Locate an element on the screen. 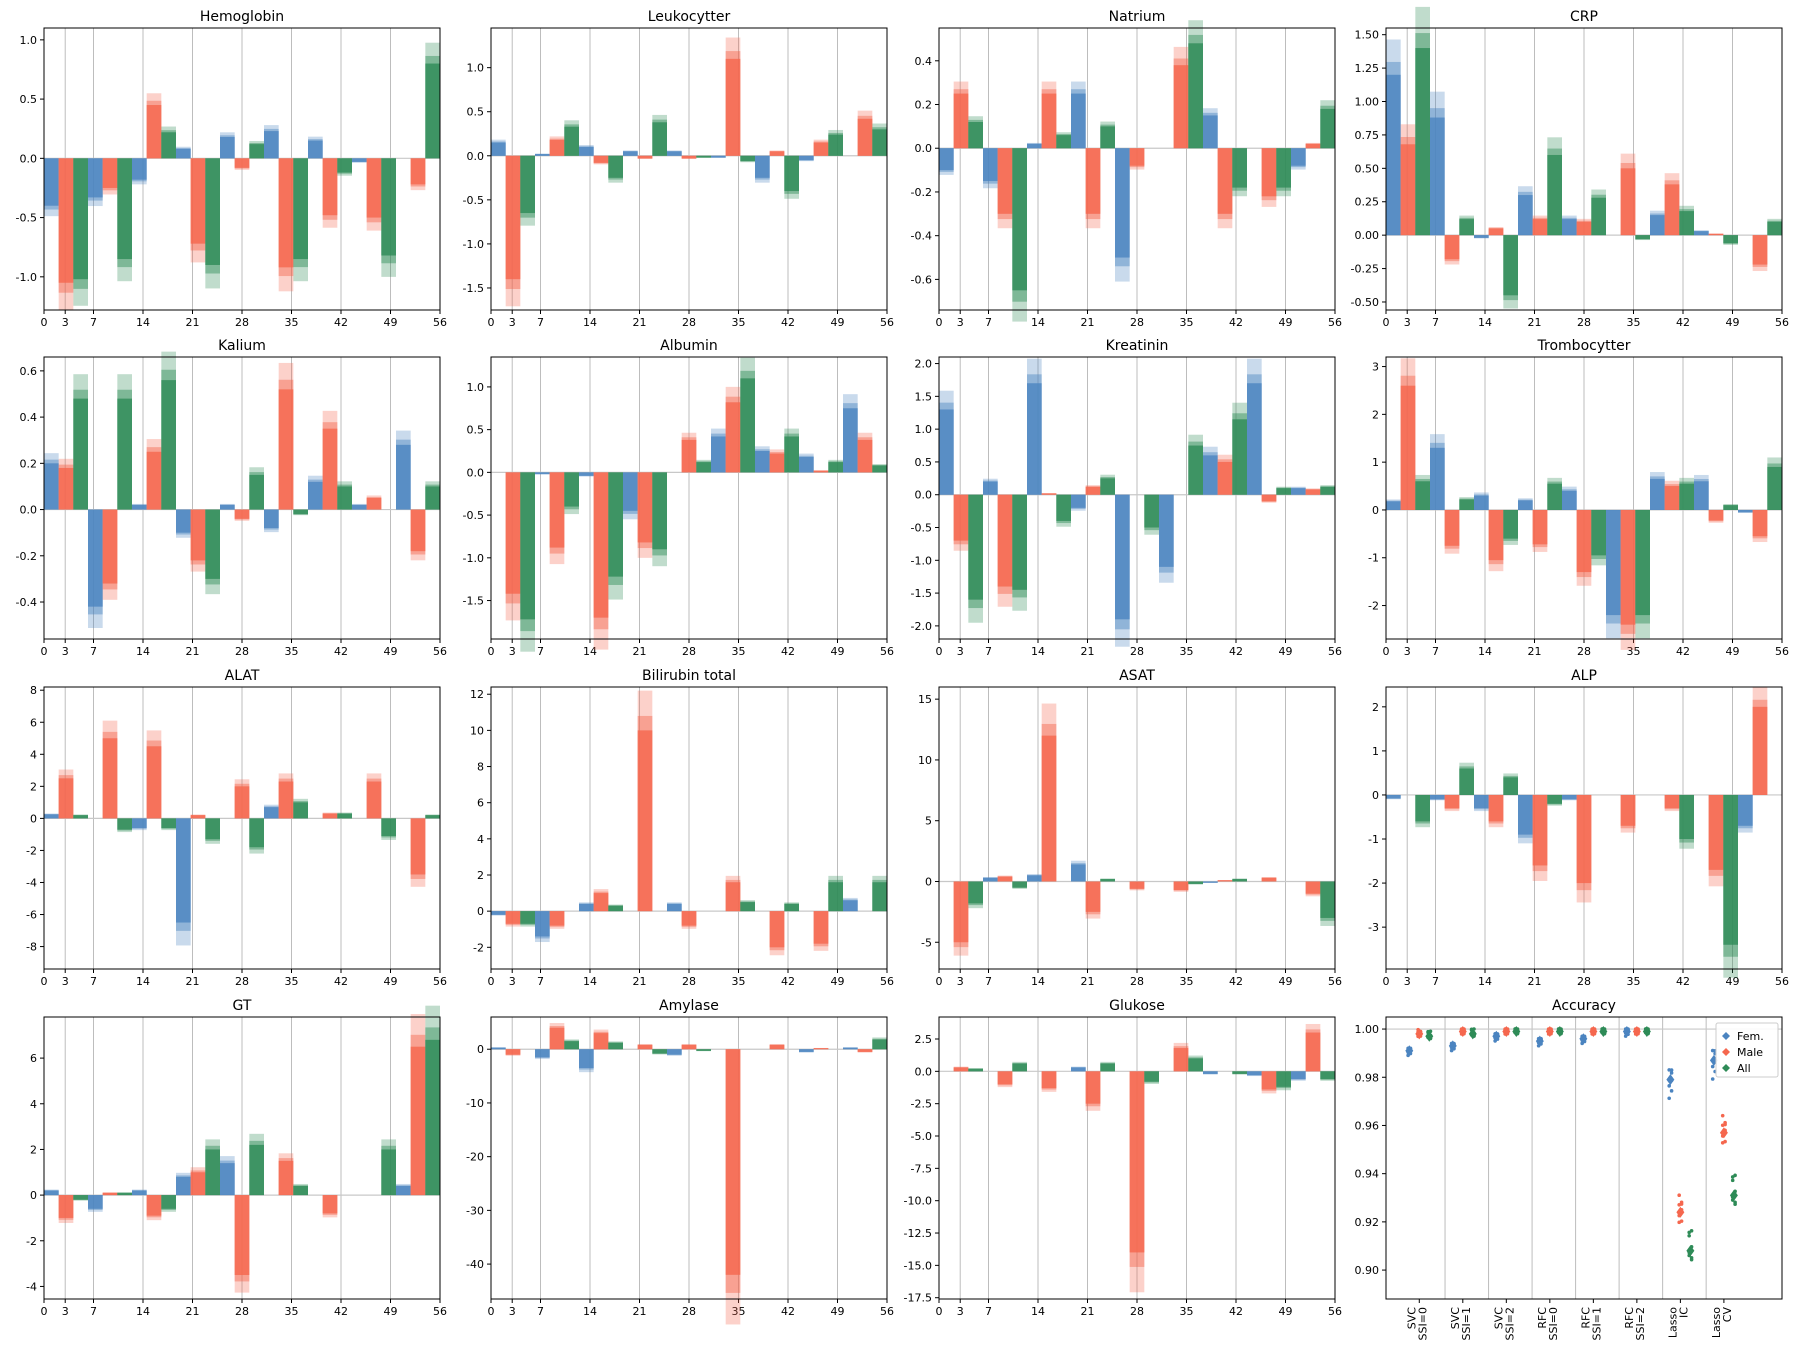  x-tick-label: RFC is located at coordinates (1629, 1318).